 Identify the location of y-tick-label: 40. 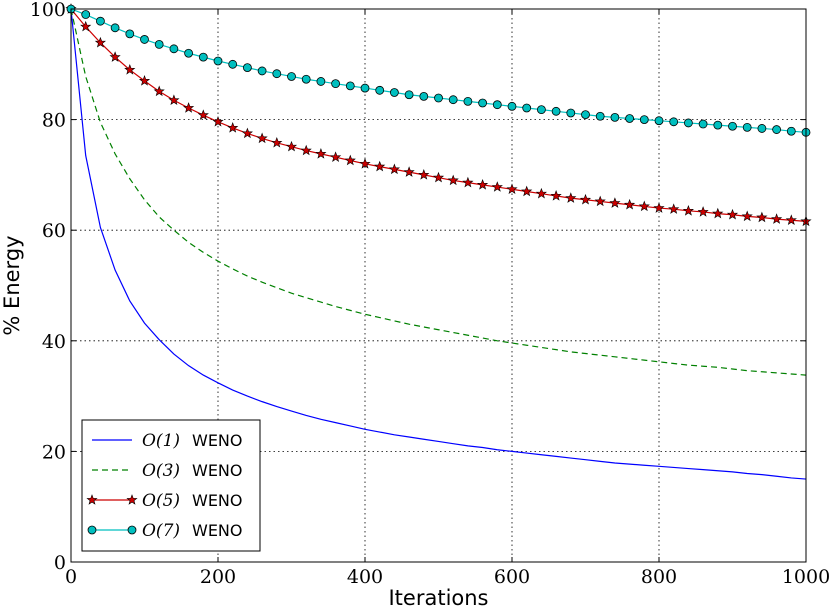
(54, 342).